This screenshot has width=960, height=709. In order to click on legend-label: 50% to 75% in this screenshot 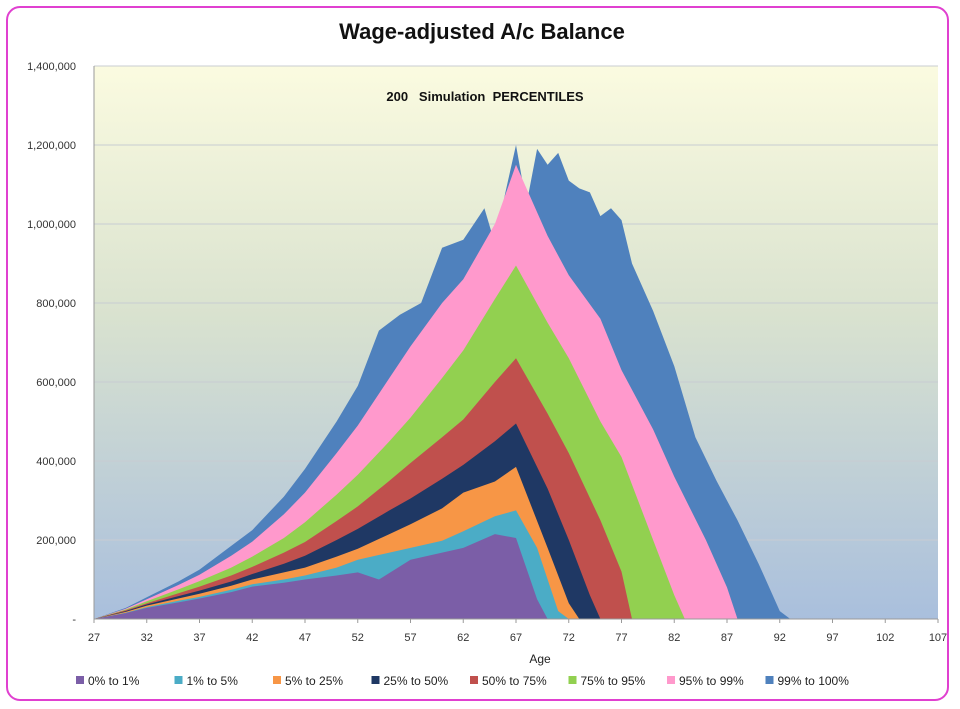, I will do `click(514, 681)`.